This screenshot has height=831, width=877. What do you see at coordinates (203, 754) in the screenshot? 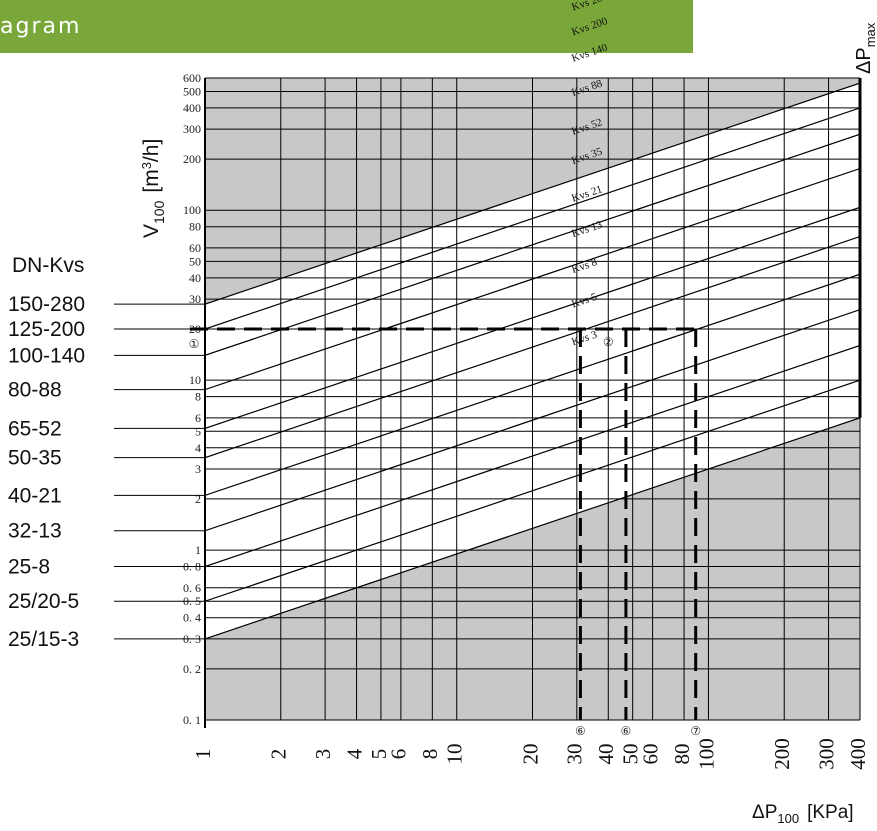
I see `x-tick-label: 1` at bounding box center [203, 754].